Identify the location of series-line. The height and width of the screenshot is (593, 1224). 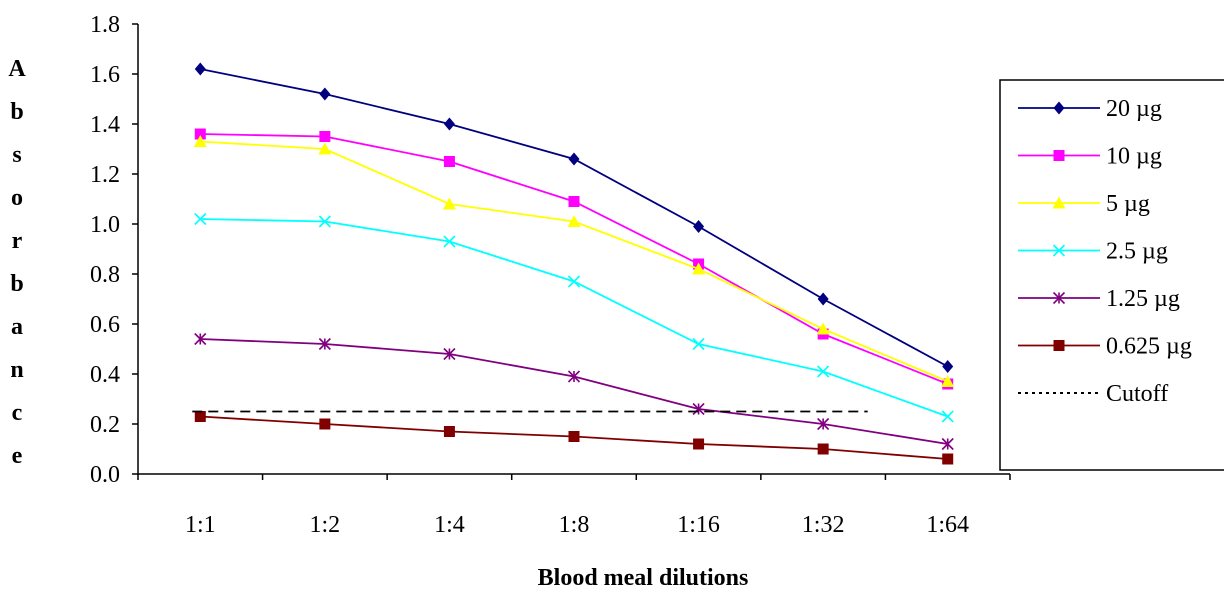
(574, 391).